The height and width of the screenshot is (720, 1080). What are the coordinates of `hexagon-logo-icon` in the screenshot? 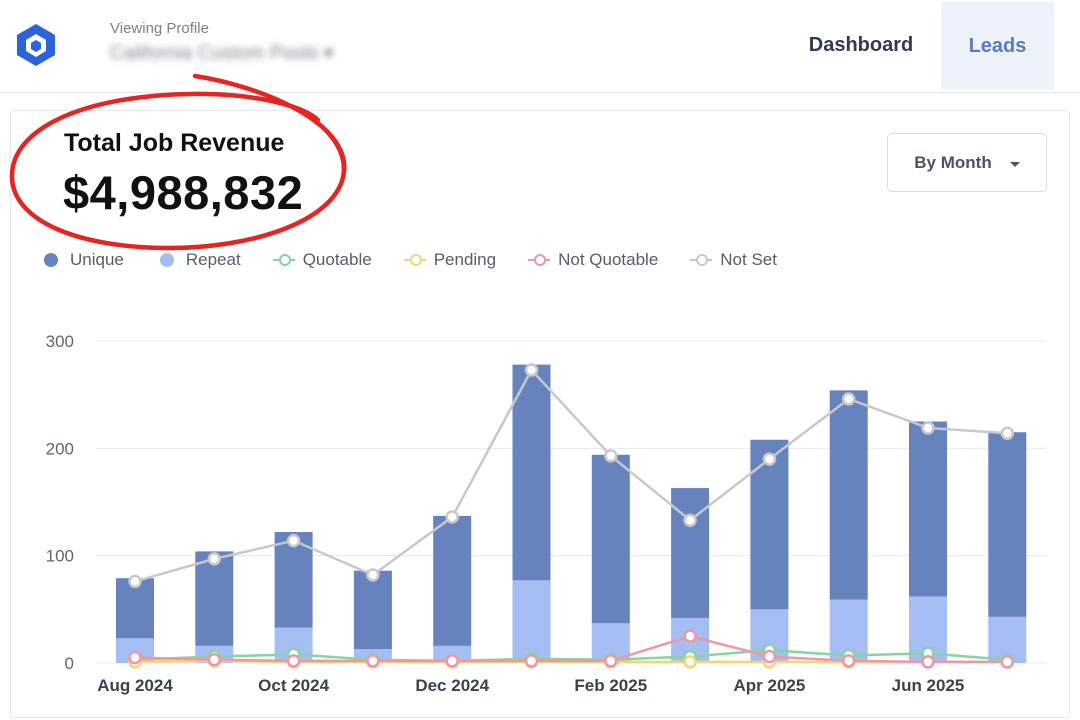 It's located at (36, 45).